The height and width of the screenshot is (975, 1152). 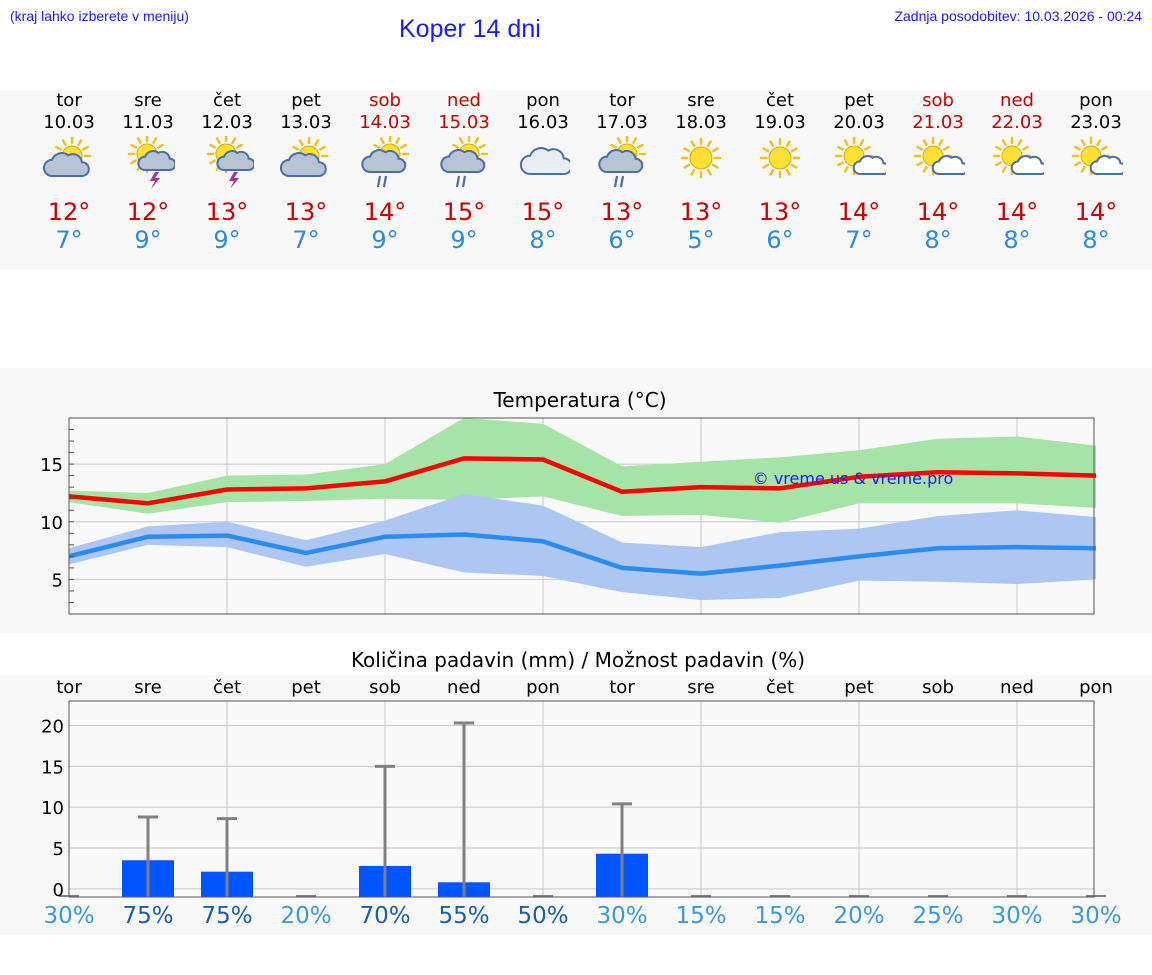 What do you see at coordinates (464, 122) in the screenshot?
I see `day-date: 15.03` at bounding box center [464, 122].